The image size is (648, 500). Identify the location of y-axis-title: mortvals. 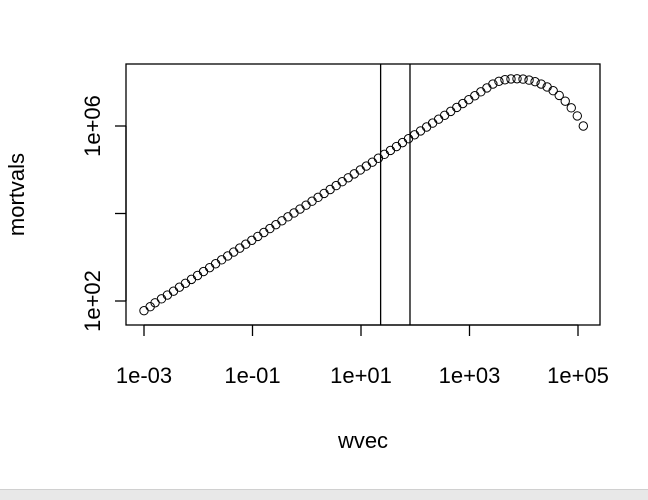
(16, 194).